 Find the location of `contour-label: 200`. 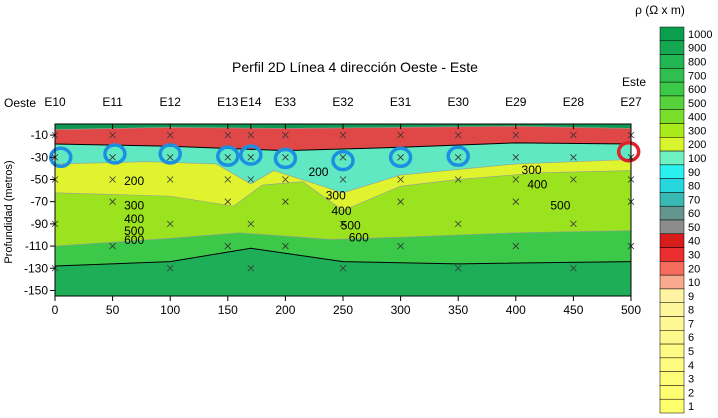

contour-label: 200 is located at coordinates (318, 172).